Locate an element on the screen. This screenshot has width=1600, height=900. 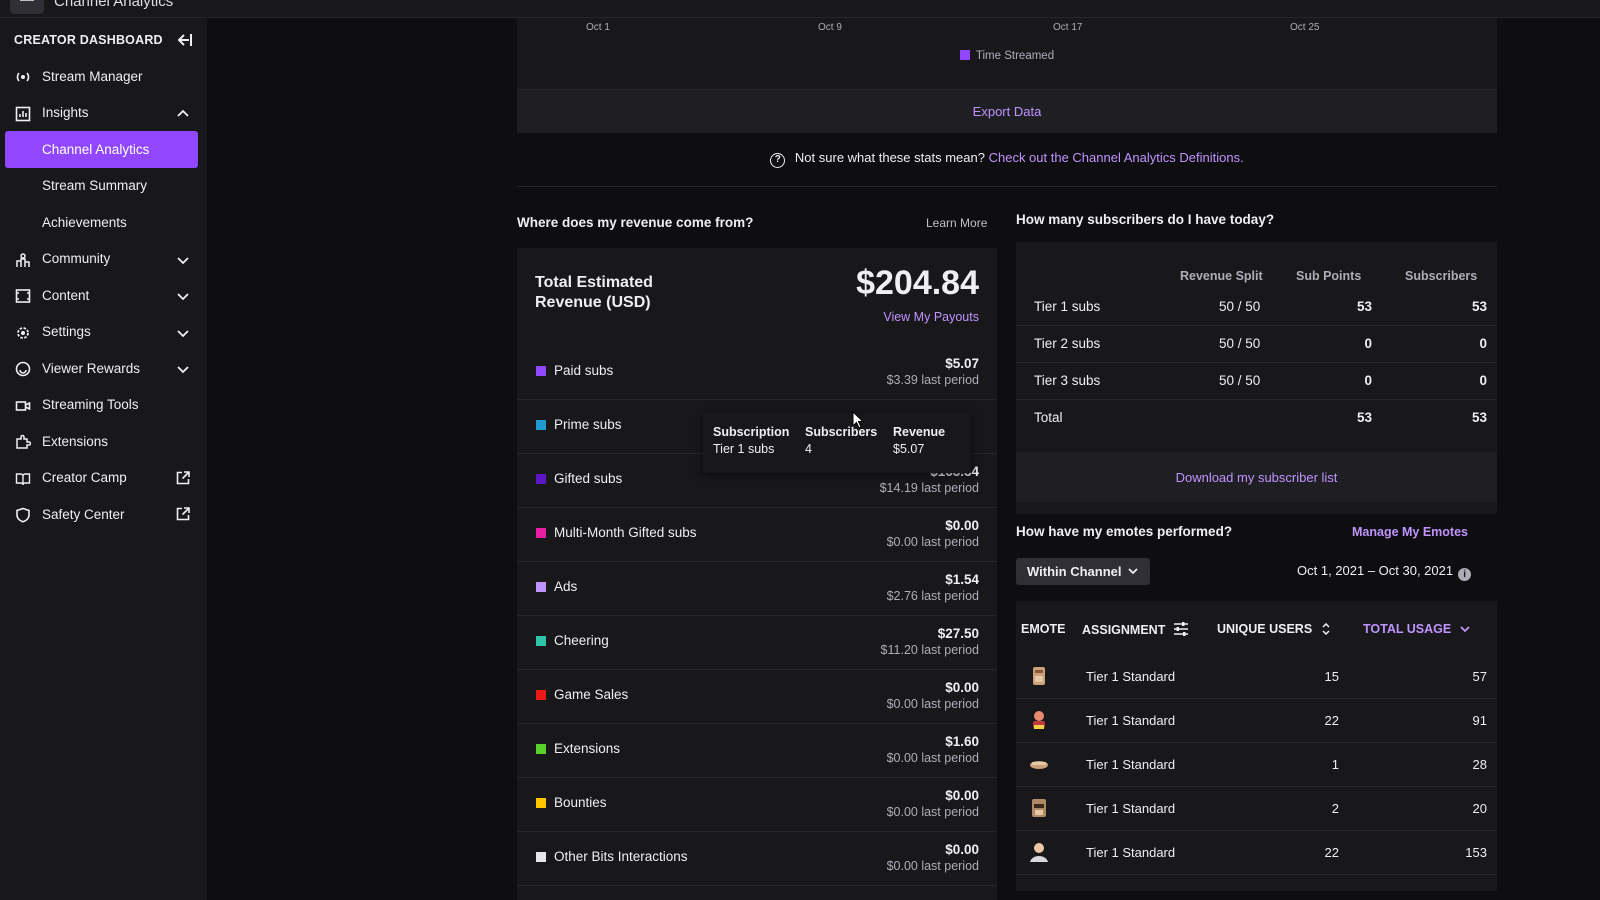
sidebar-item-label: Settings is located at coordinates (66, 332).